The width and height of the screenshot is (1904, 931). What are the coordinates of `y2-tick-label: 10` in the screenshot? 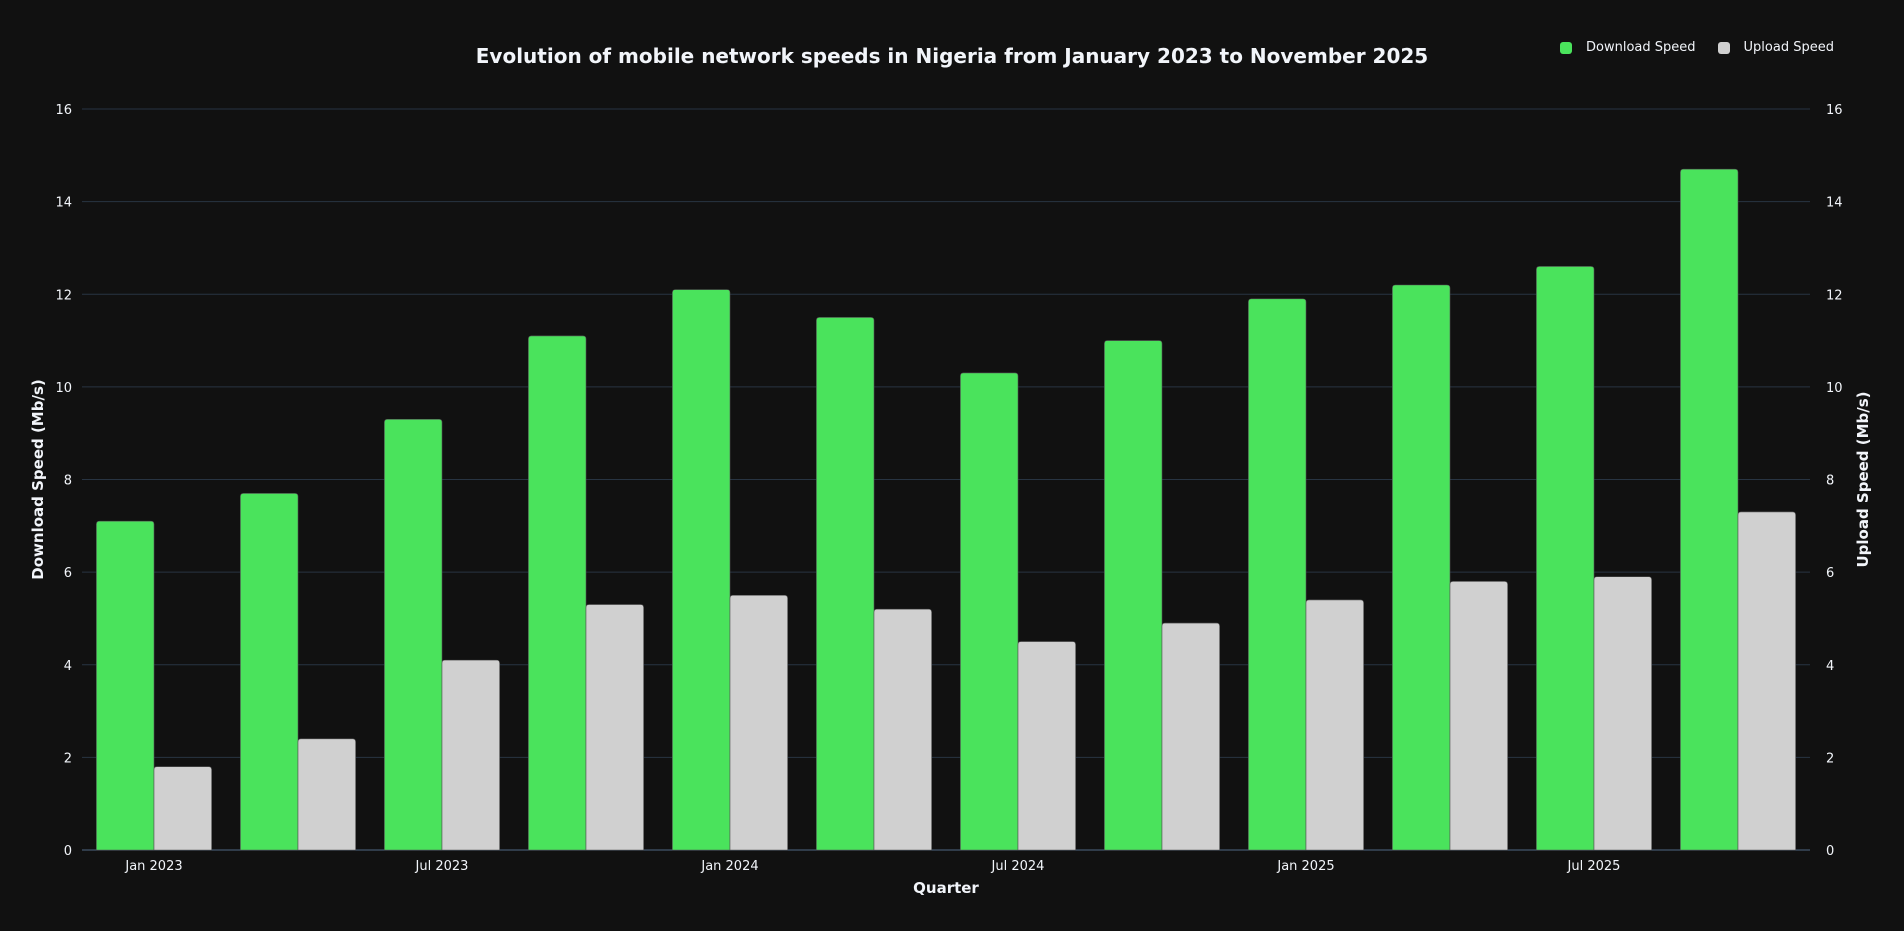 It's located at (1834, 388).